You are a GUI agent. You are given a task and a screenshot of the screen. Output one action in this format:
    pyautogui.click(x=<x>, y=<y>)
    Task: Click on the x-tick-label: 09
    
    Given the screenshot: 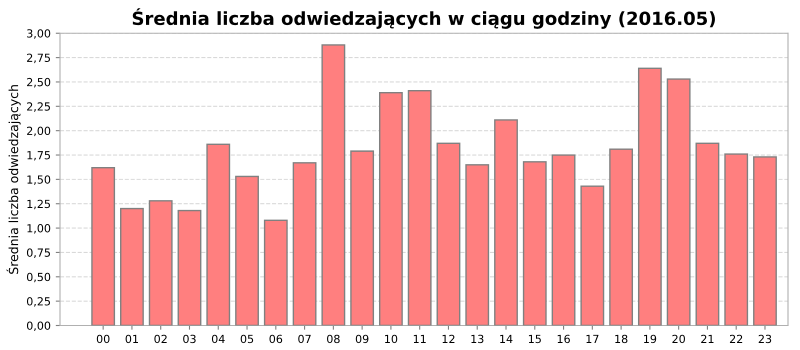 What is the action you would take?
    pyautogui.click(x=362, y=339)
    